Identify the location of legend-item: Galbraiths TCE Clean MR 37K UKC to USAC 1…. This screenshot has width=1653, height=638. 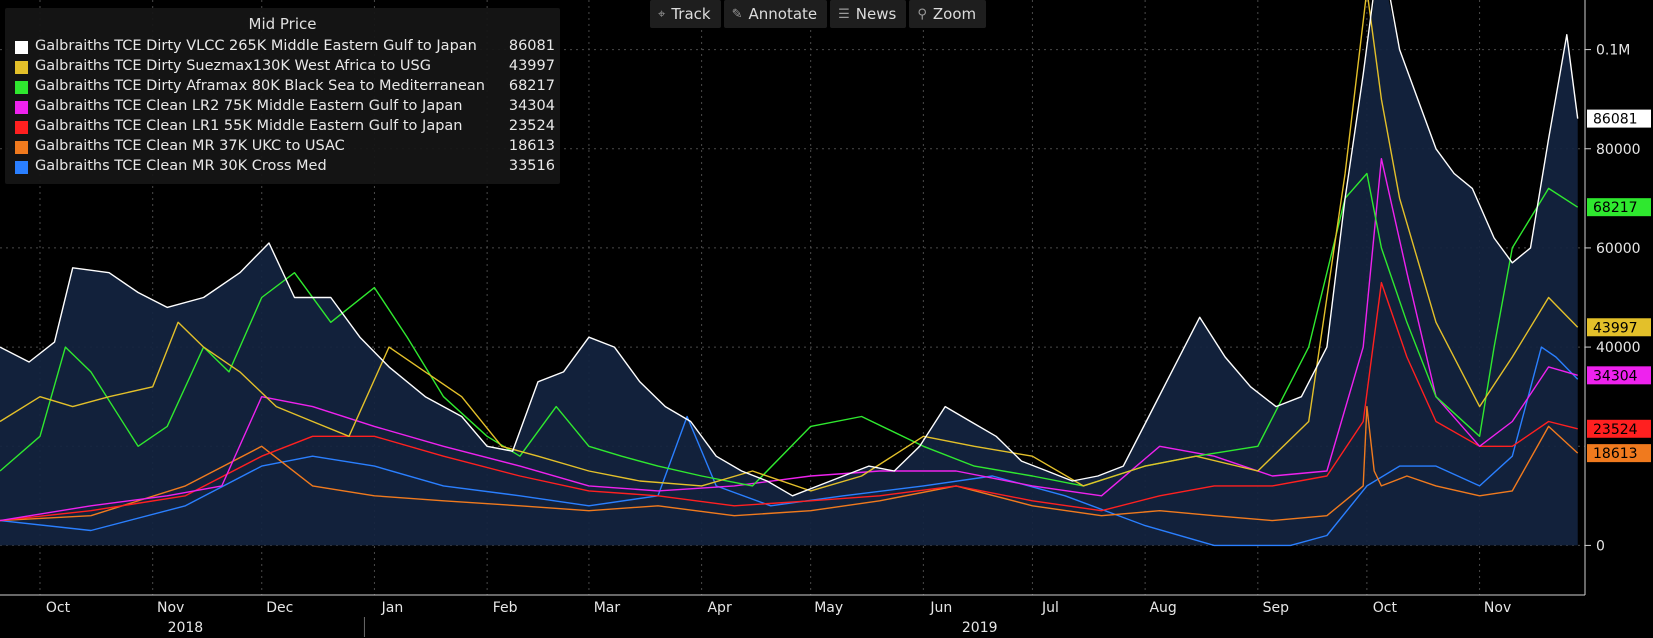
(285, 148).